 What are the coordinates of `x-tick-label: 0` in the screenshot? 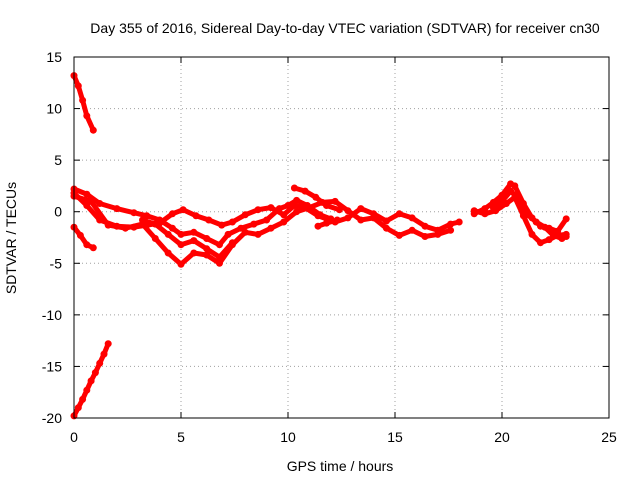 It's located at (74, 437).